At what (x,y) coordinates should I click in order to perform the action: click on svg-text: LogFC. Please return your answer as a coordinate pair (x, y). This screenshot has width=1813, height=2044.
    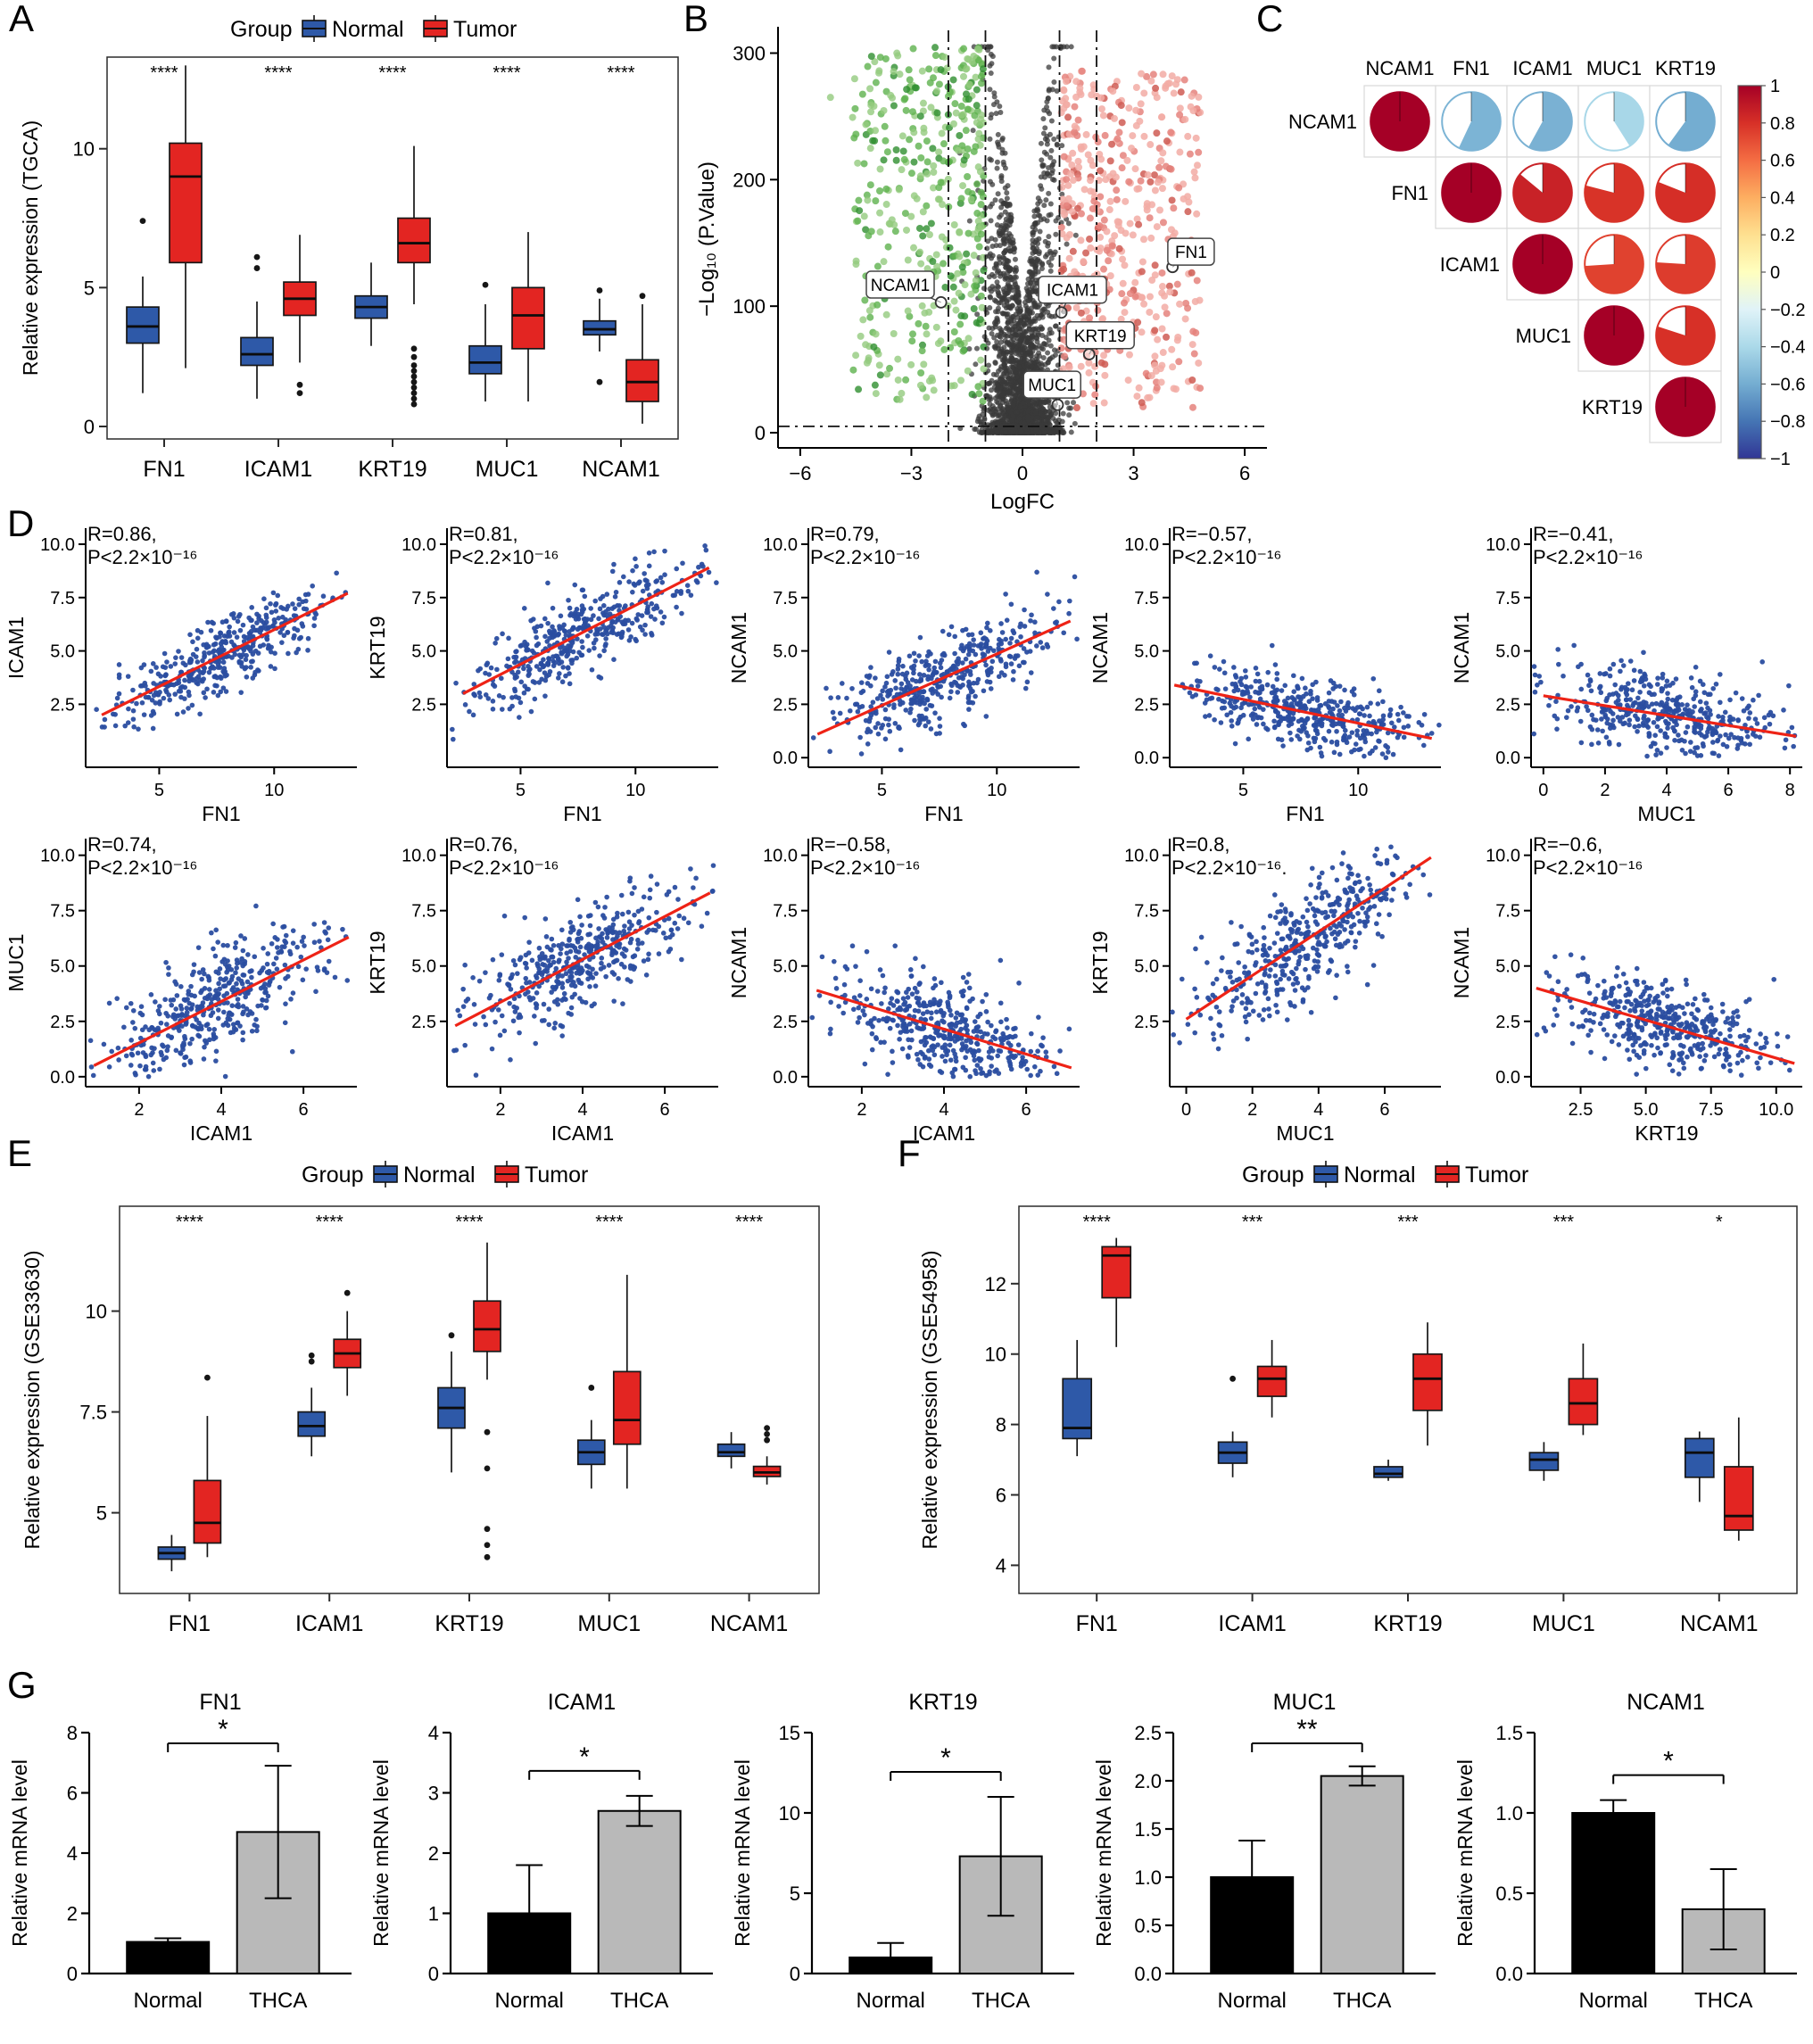
    Looking at the image, I should click on (1022, 502).